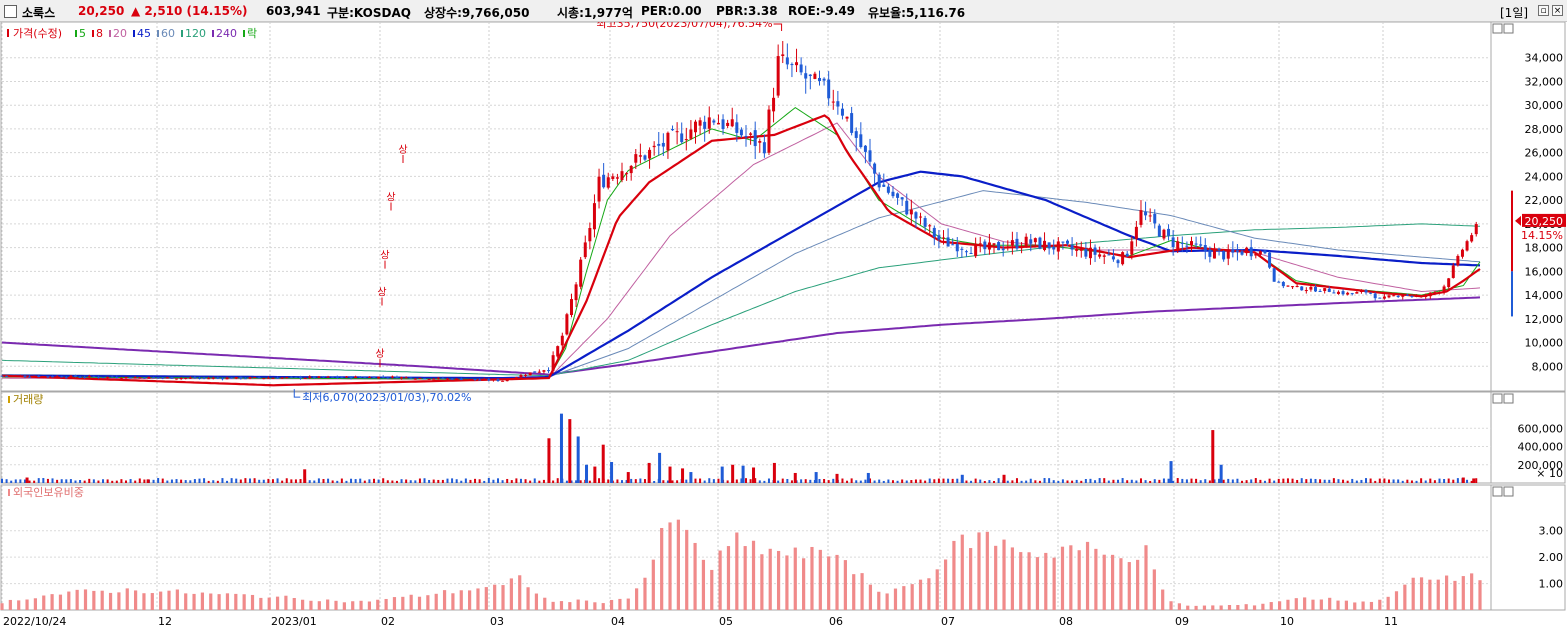  I want to click on last-price-box, so click(1544, 220).